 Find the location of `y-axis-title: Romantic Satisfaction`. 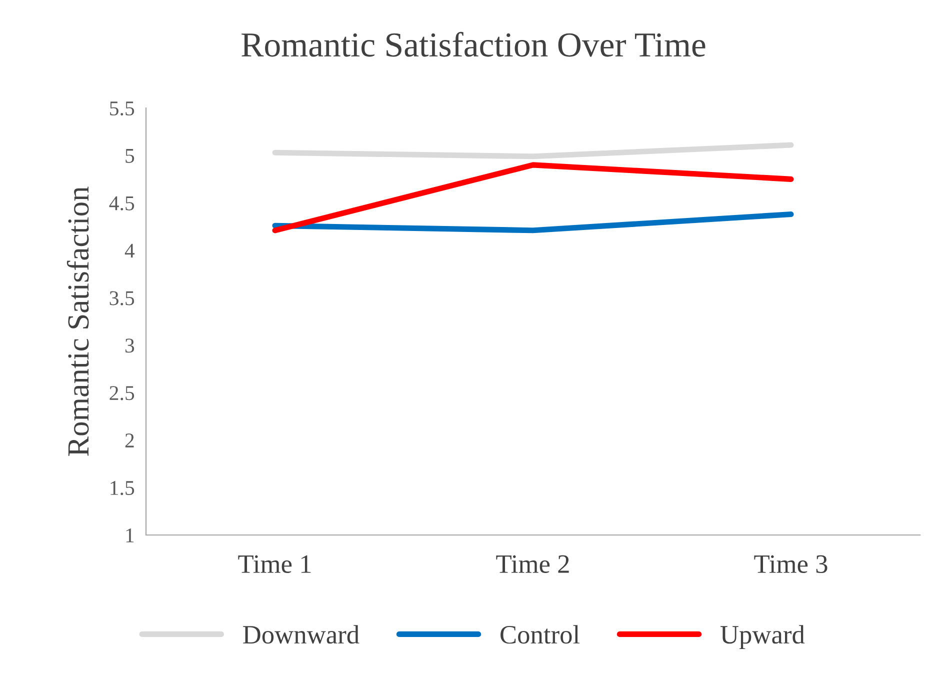

y-axis-title: Romantic Satisfaction is located at coordinates (77, 321).